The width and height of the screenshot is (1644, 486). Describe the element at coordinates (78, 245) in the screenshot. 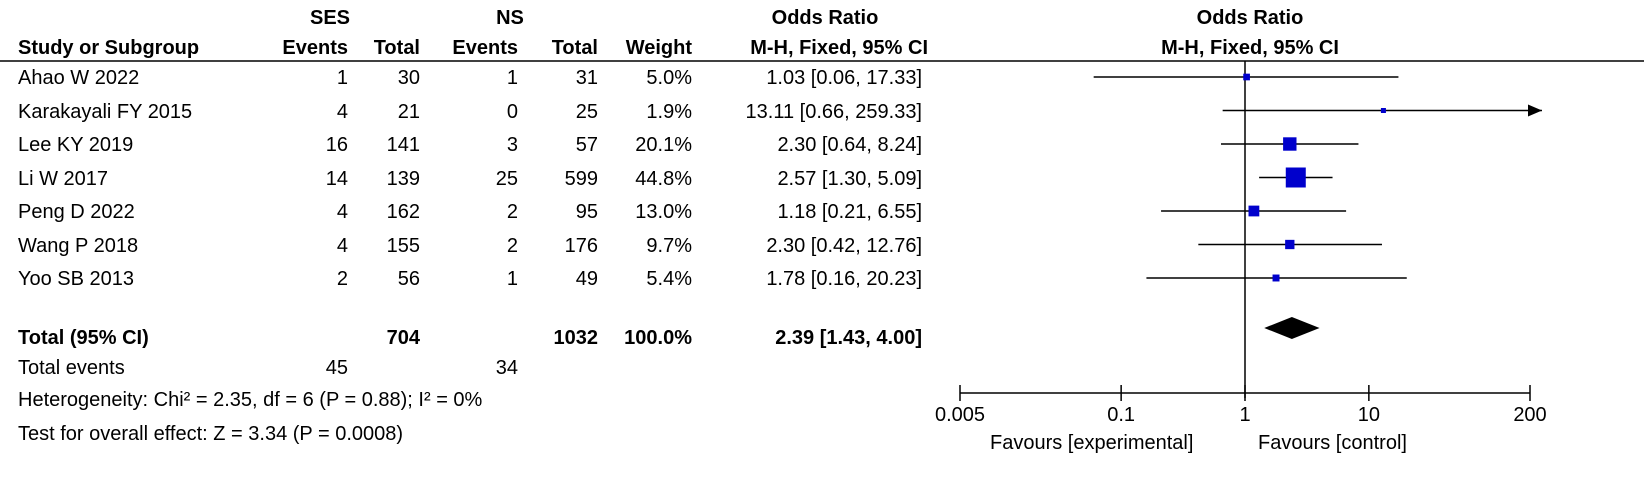

I see `study-name: Wang P 2018` at that location.